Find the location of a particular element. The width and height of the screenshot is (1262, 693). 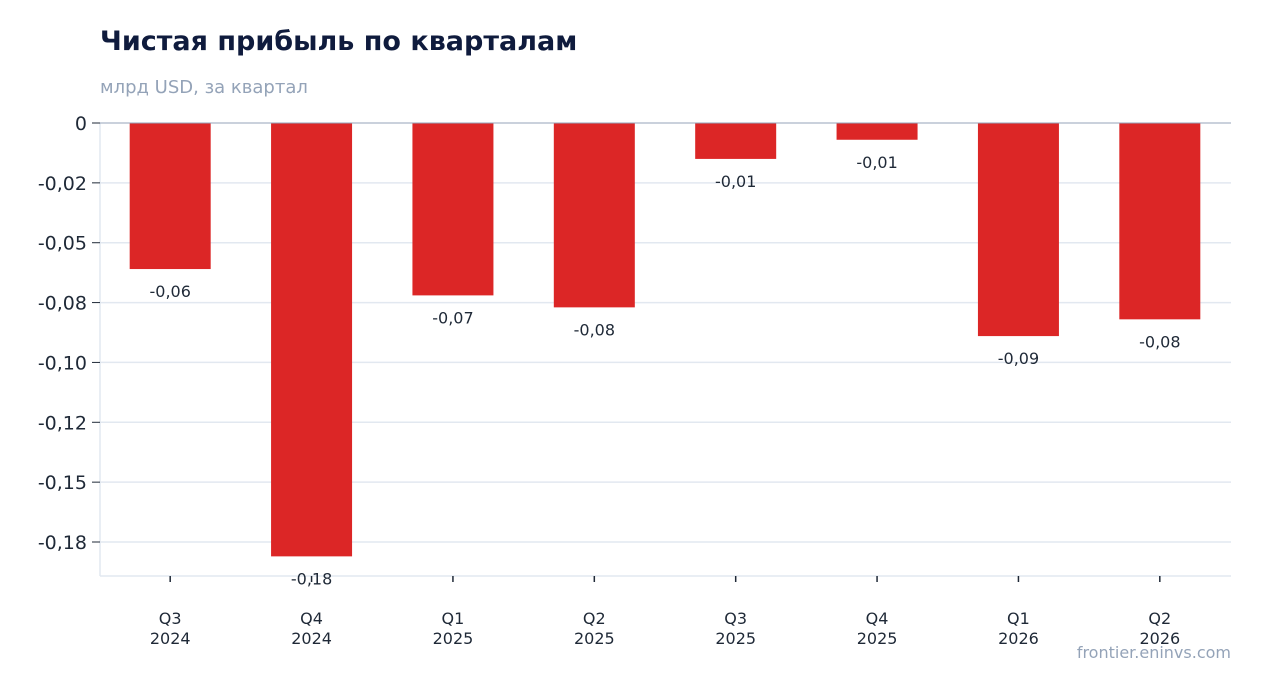

x-tick-label: Q3 2024 is located at coordinates (170, 628).